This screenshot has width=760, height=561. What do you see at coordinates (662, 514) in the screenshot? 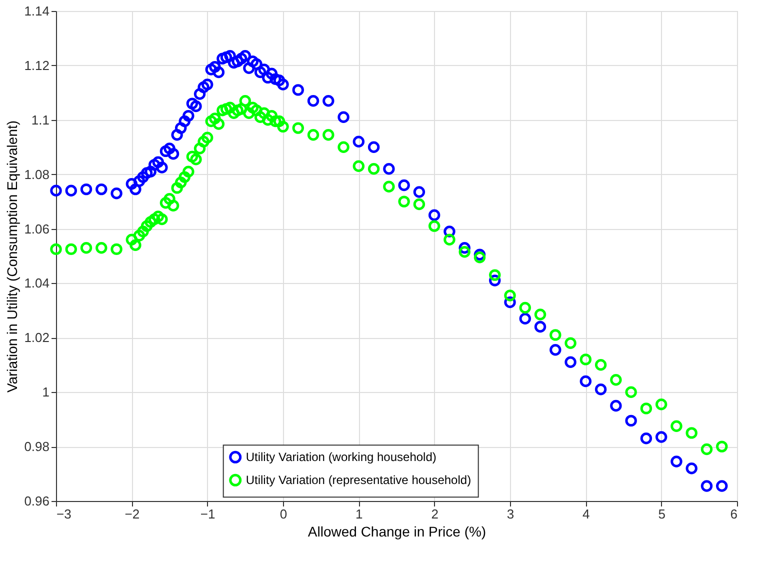
I see `x-tick-label: 5` at bounding box center [662, 514].